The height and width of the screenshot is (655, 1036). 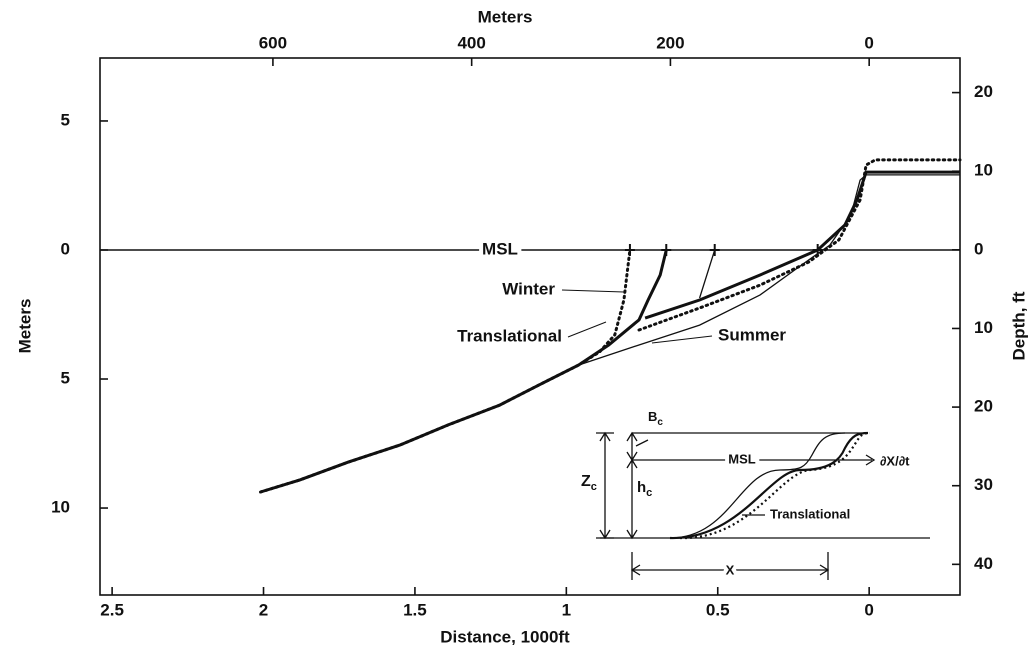 What do you see at coordinates (605, 485) in the screenshot?
I see `closure-bracket` at bounding box center [605, 485].